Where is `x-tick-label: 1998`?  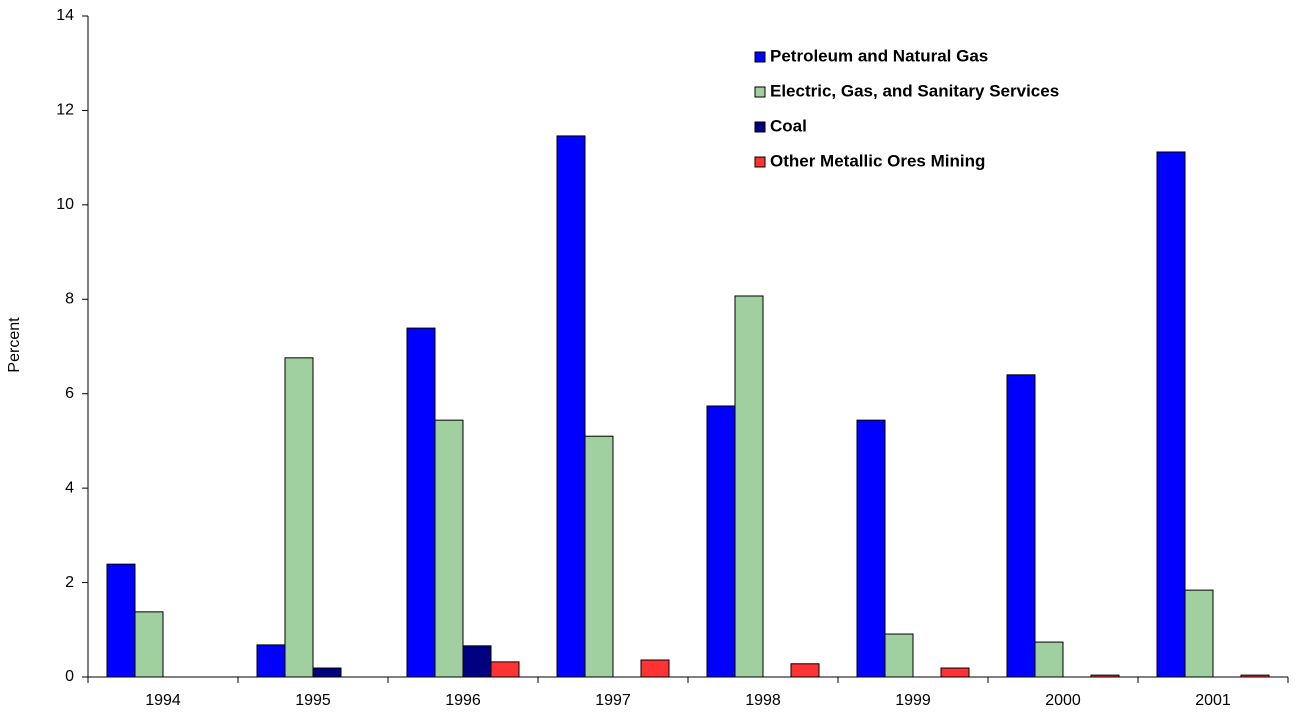 x-tick-label: 1998 is located at coordinates (763, 700).